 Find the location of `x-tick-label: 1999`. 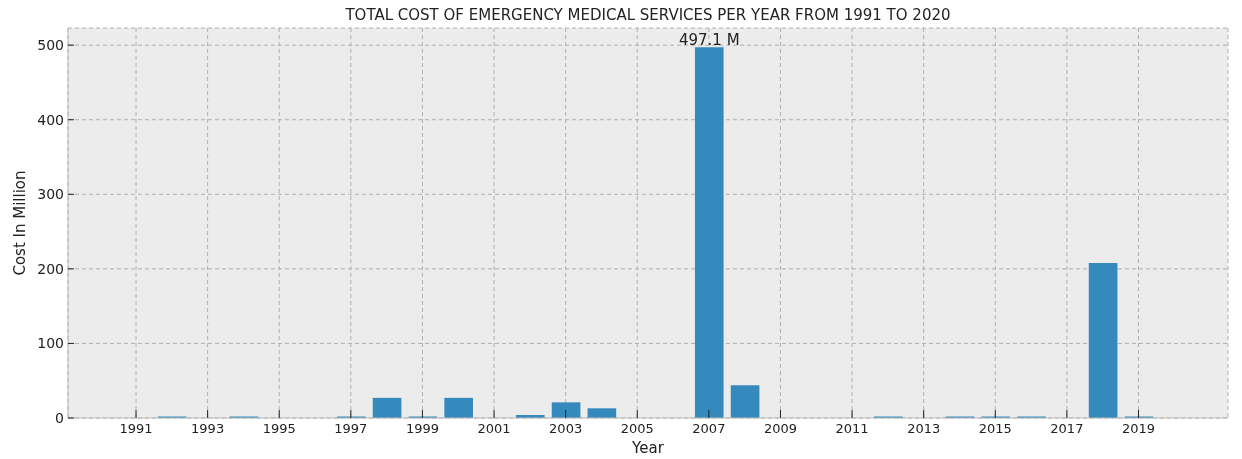

x-tick-label: 1999 is located at coordinates (422, 429).